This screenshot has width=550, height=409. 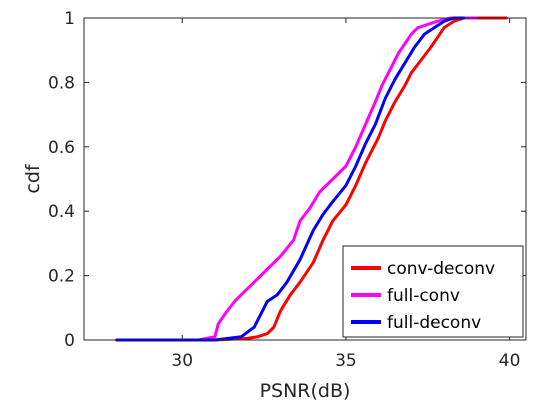 I want to click on y-tick-label: 0.6, so click(x=61, y=148).